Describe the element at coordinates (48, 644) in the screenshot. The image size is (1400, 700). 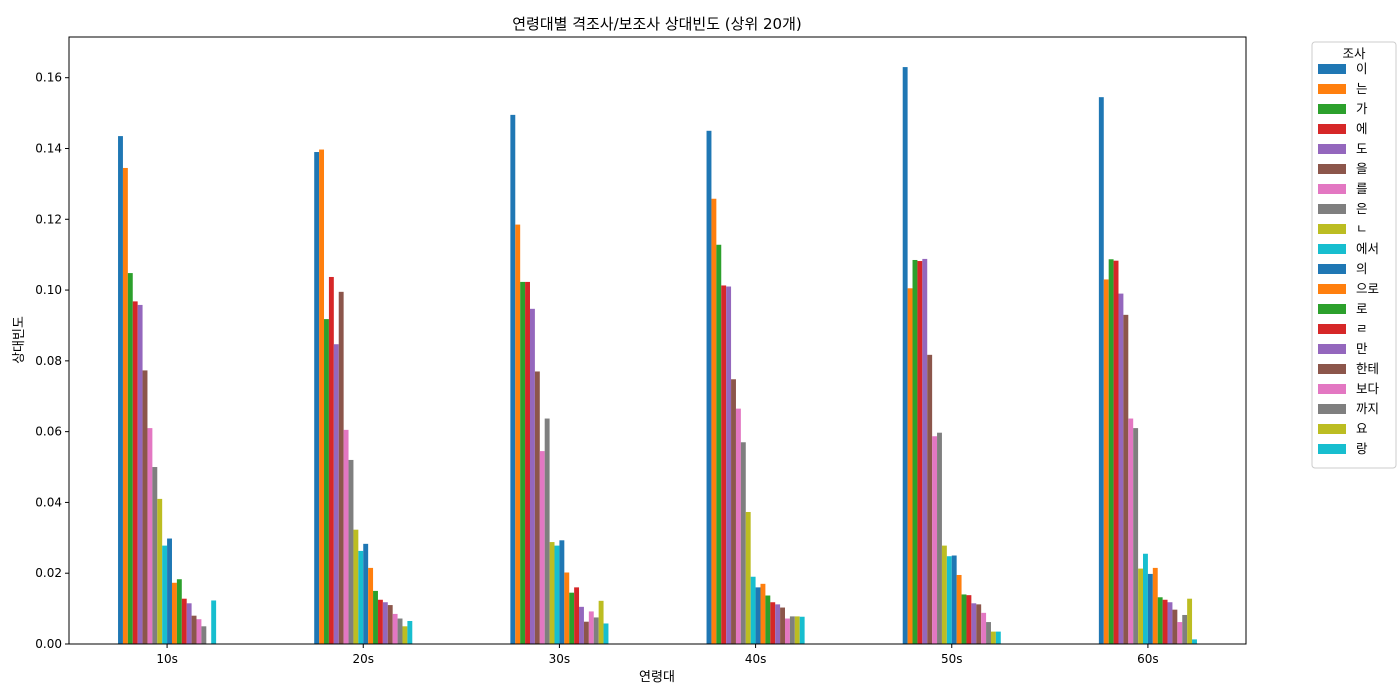
I see `y-tick-label: 0.00` at that location.